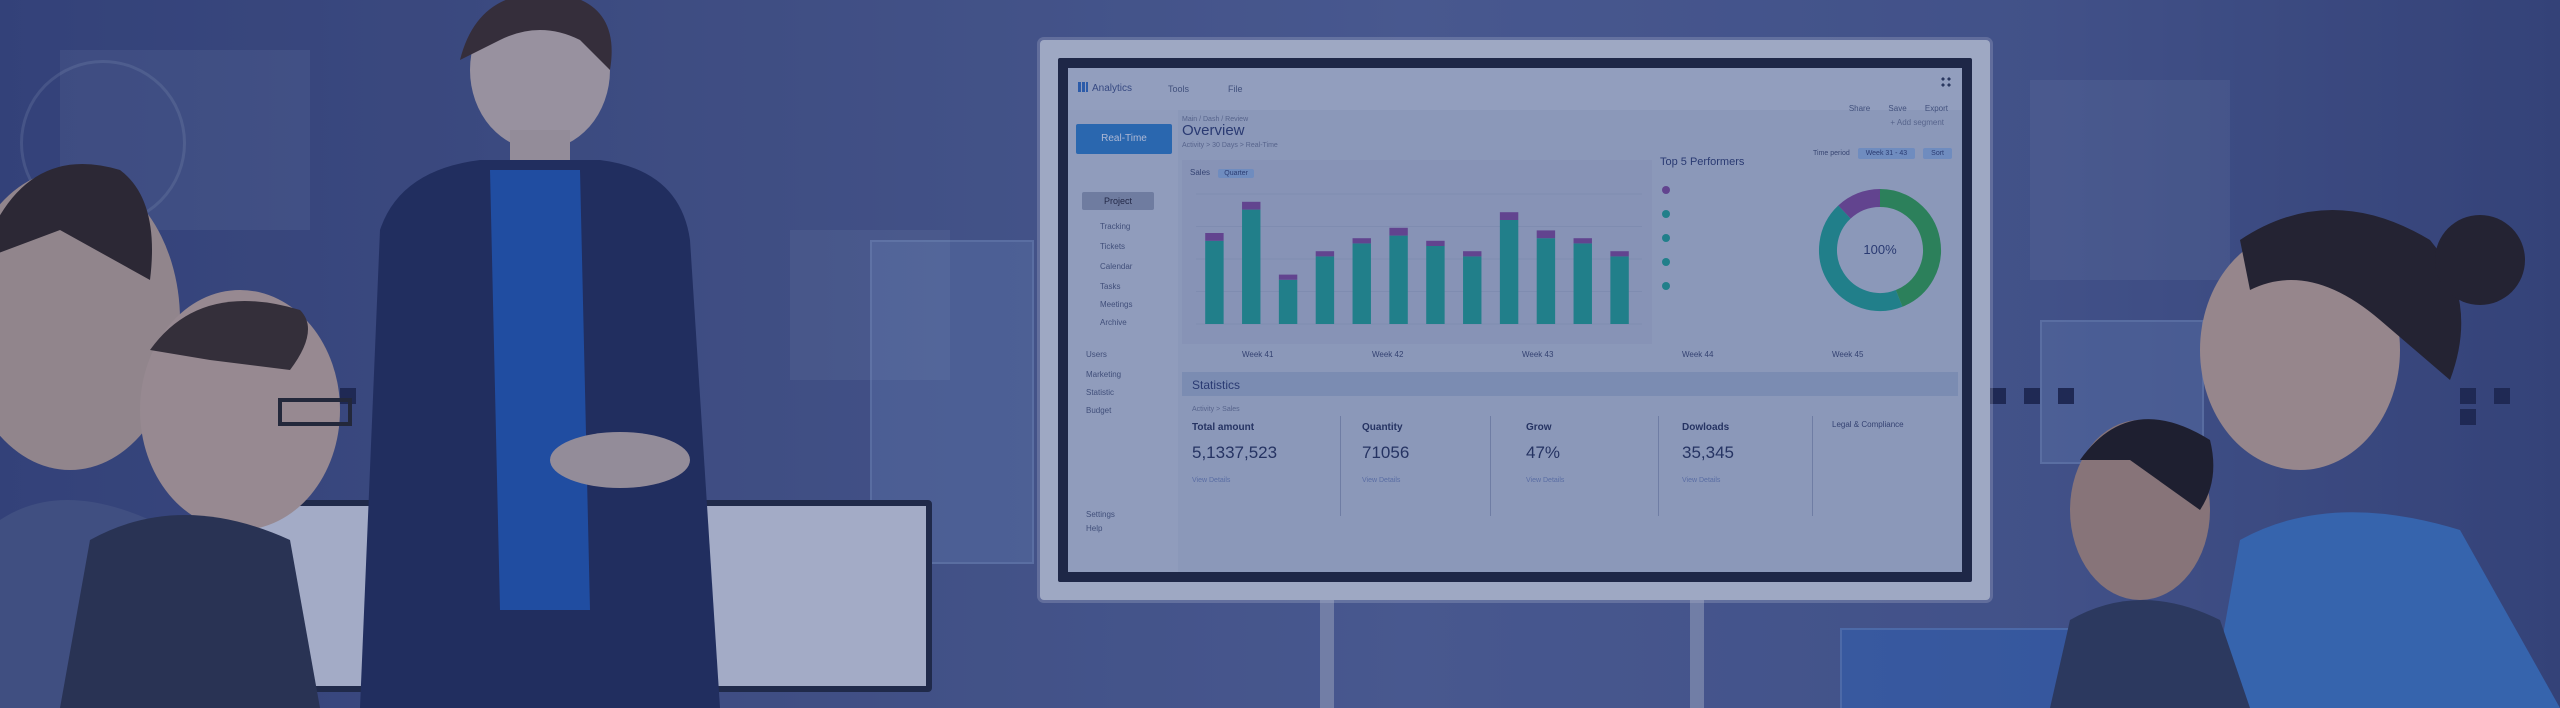 The height and width of the screenshot is (708, 2560). I want to click on week-label-3: Week 43, so click(1538, 354).